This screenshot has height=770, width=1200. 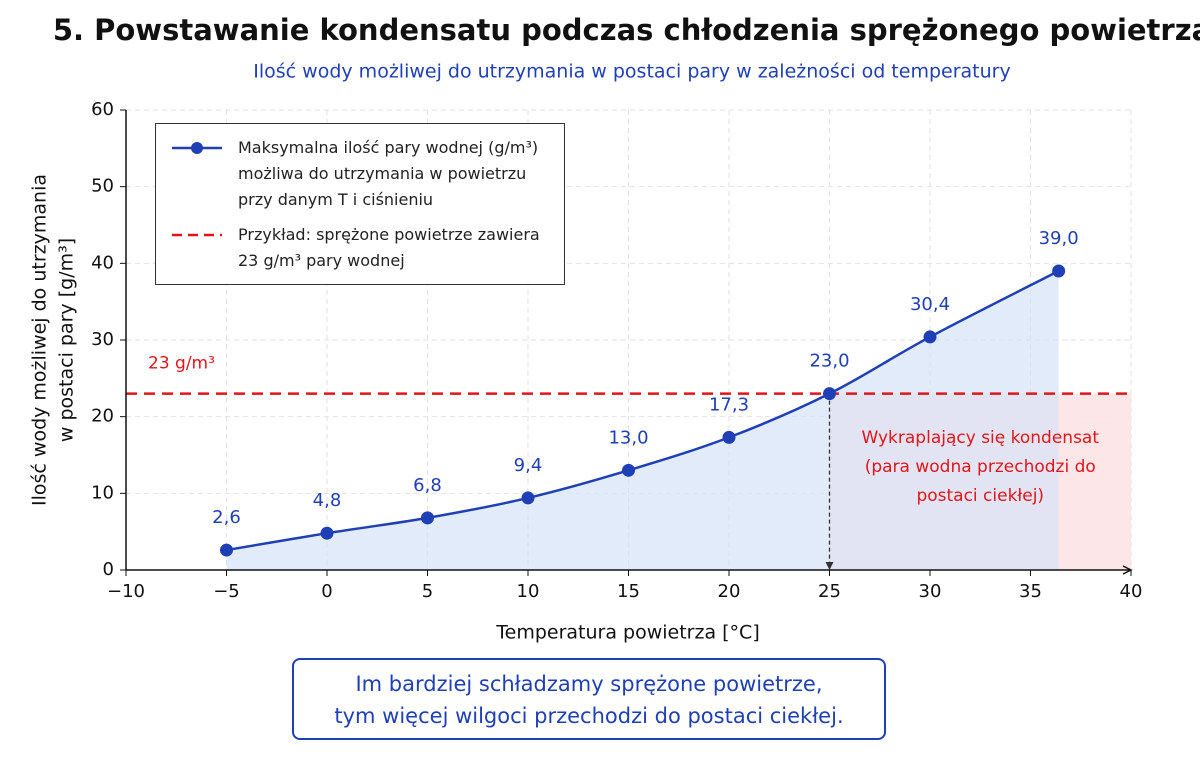 I want to click on x-tick-label: 35, so click(x=1030, y=591).